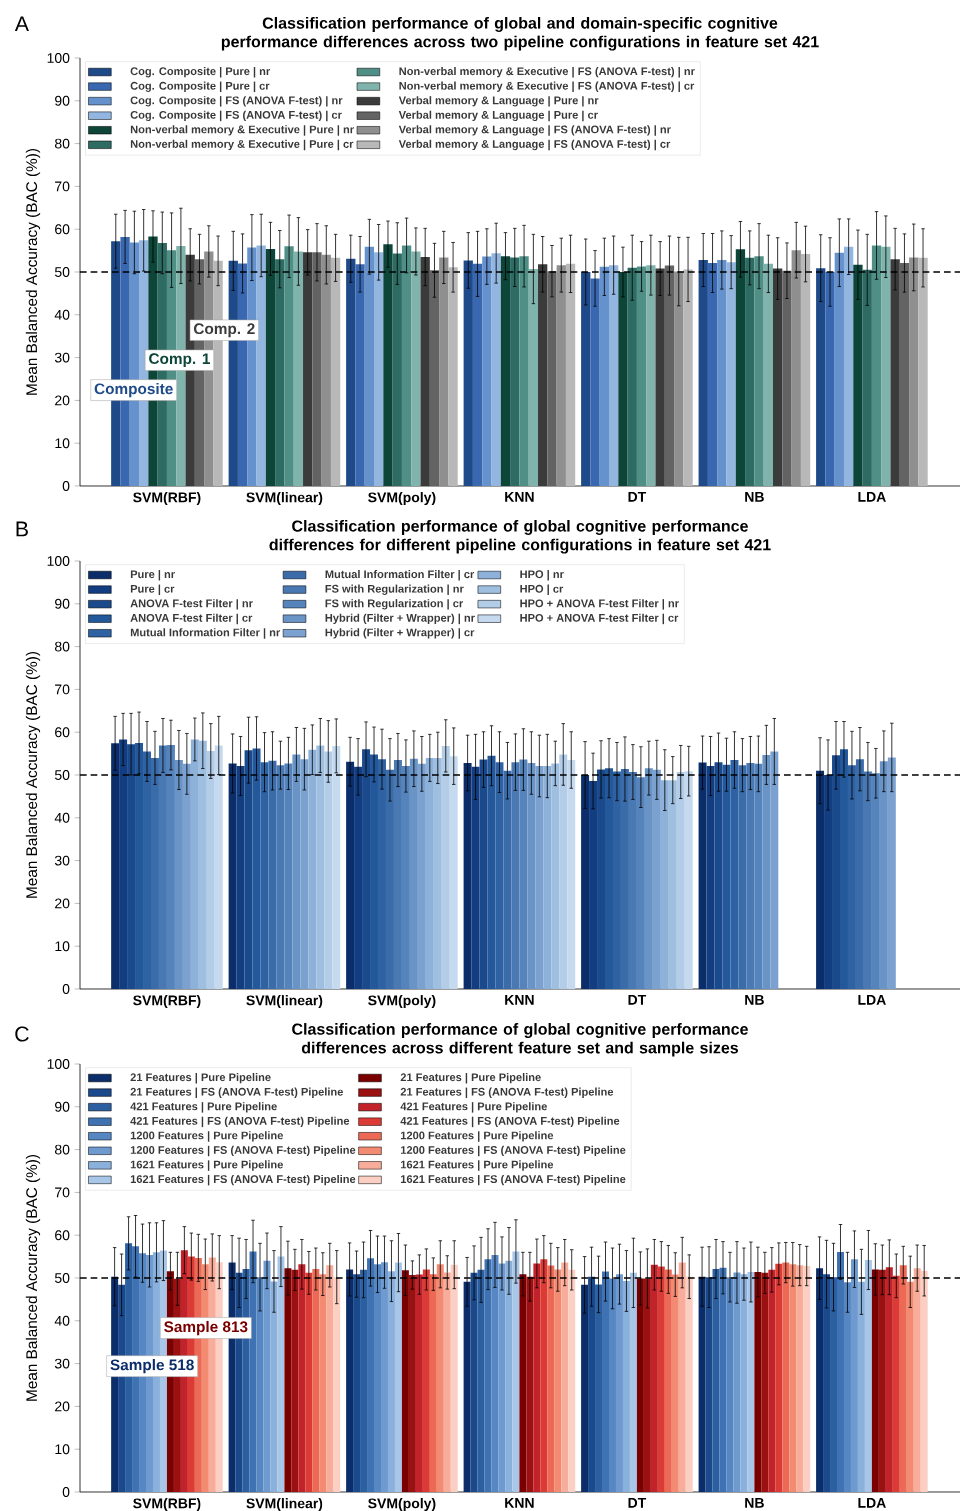  What do you see at coordinates (547, 87) in the screenshot?
I see `legend-label: Non-verbal memory & Executive | FS (ANOVA F-test) | cr` at bounding box center [547, 87].